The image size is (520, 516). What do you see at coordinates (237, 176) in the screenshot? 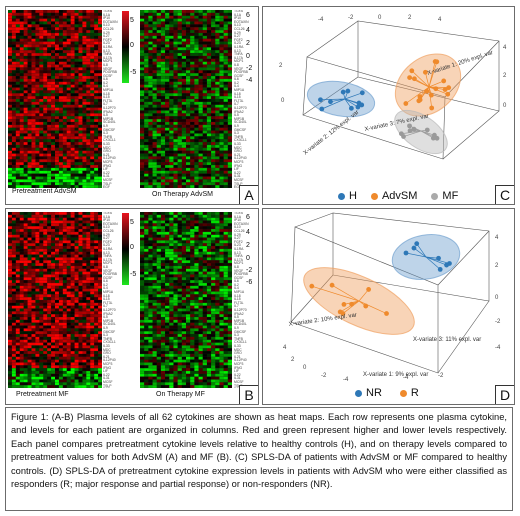
I see `cytokine-row-label: IL31` at bounding box center [237, 176].